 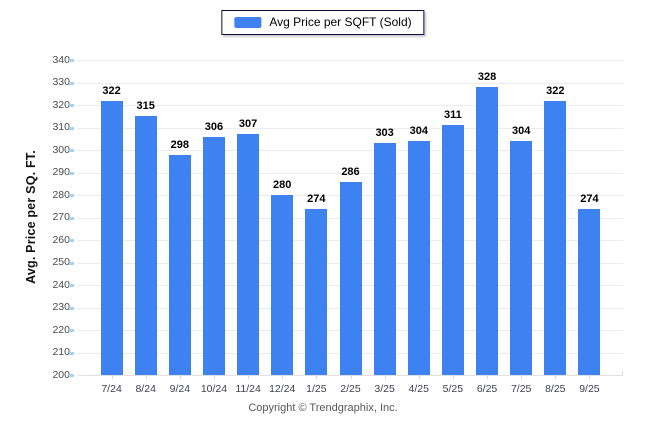 What do you see at coordinates (145, 389) in the screenshot?
I see `x-tick-label: 8/24` at bounding box center [145, 389].